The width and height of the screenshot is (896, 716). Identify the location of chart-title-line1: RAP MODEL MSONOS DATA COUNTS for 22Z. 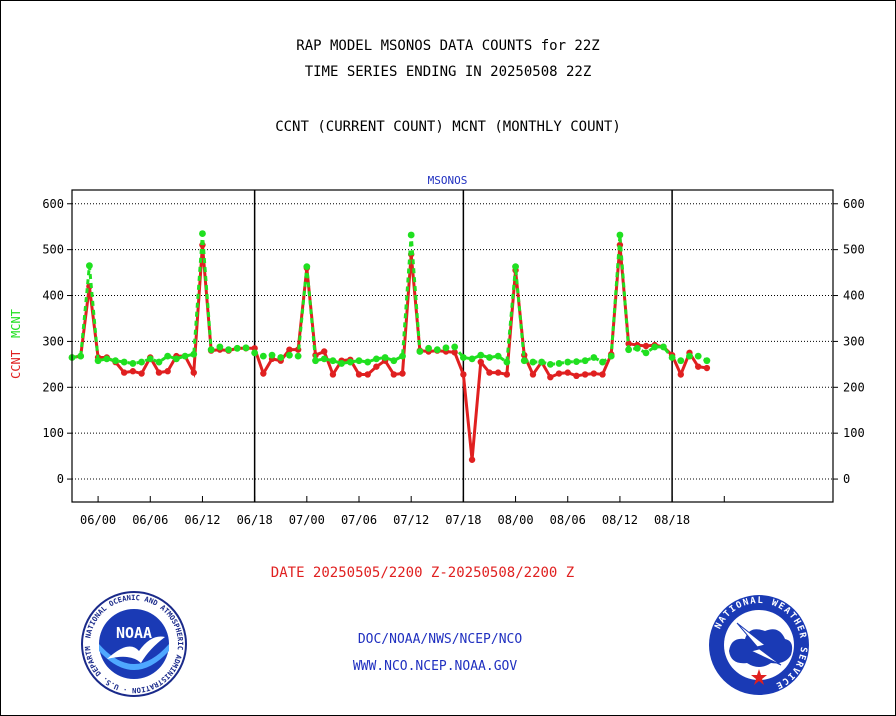
(448, 46).